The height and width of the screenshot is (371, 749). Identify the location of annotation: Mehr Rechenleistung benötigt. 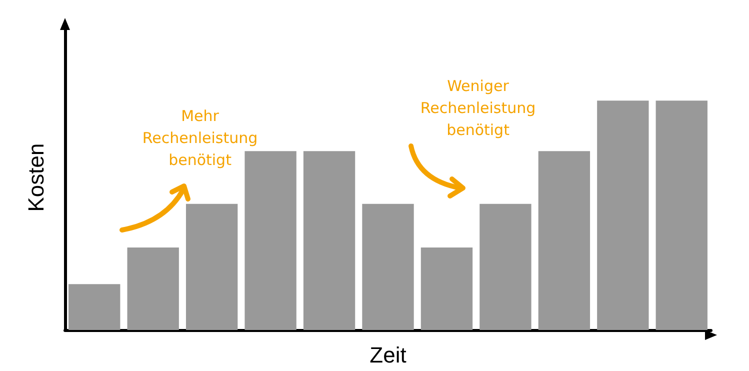
(200, 138).